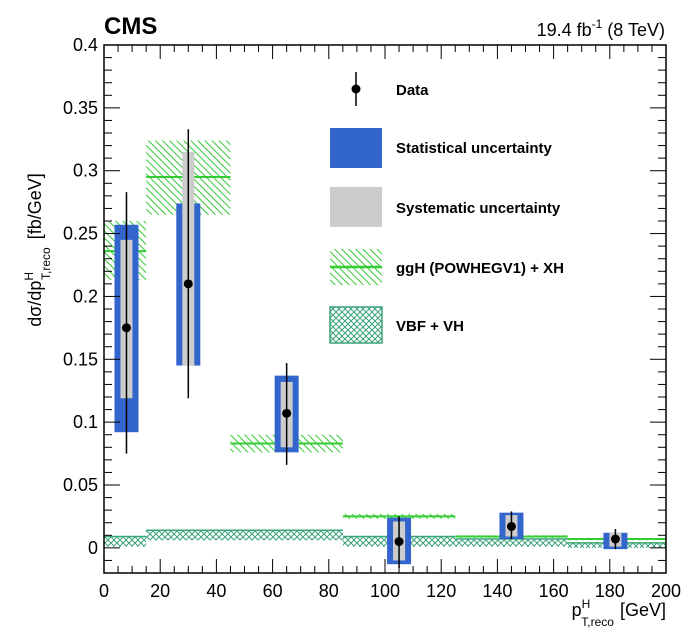 Image resolution: width=689 pixels, height=639 pixels. Describe the element at coordinates (385, 591) in the screenshot. I see `x-tick-label-5: 100` at that location.